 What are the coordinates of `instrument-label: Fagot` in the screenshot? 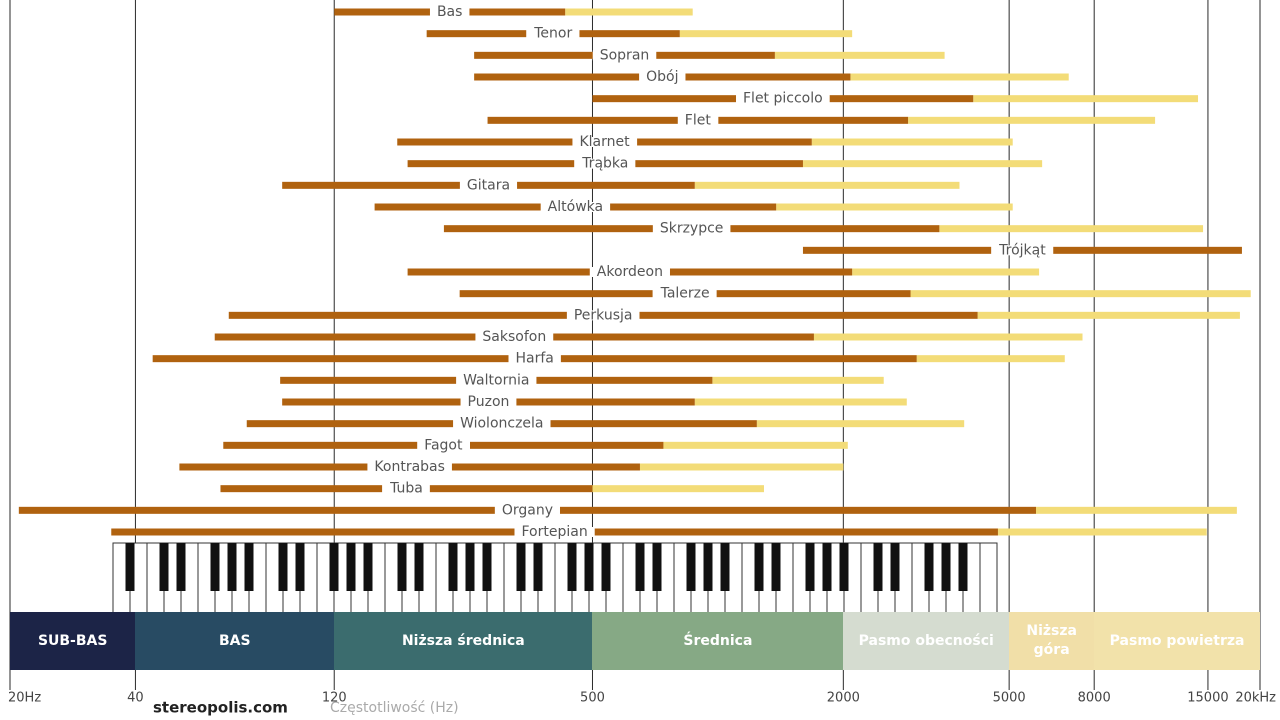 It's located at (443, 445).